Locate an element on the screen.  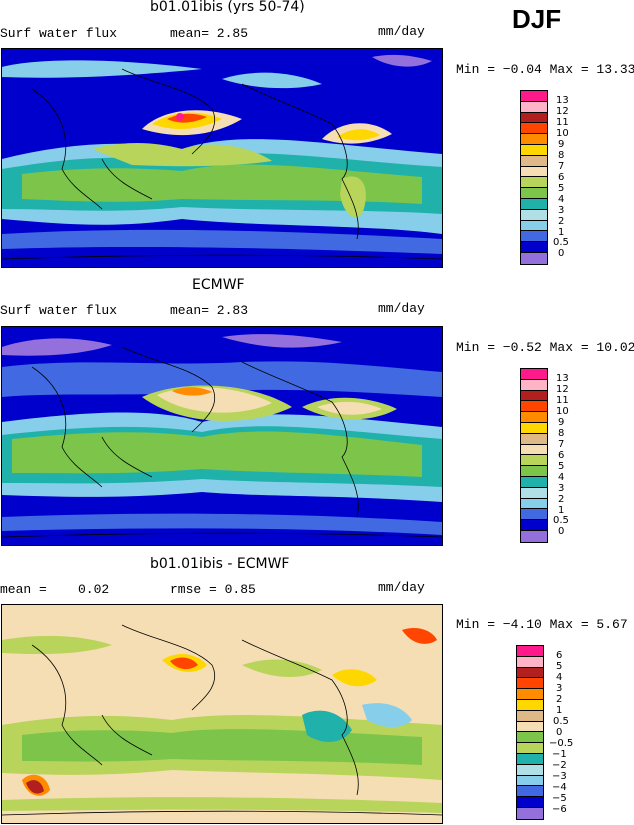
panel-2-colorbar-label: 2 is located at coordinates (561, 499).